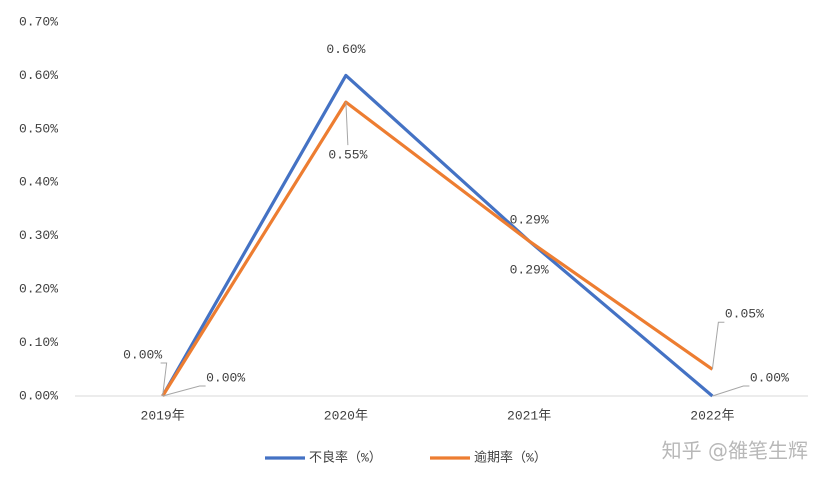 The width and height of the screenshot is (830, 484). I want to click on y-tick-label: 0.10%, so click(38, 342).